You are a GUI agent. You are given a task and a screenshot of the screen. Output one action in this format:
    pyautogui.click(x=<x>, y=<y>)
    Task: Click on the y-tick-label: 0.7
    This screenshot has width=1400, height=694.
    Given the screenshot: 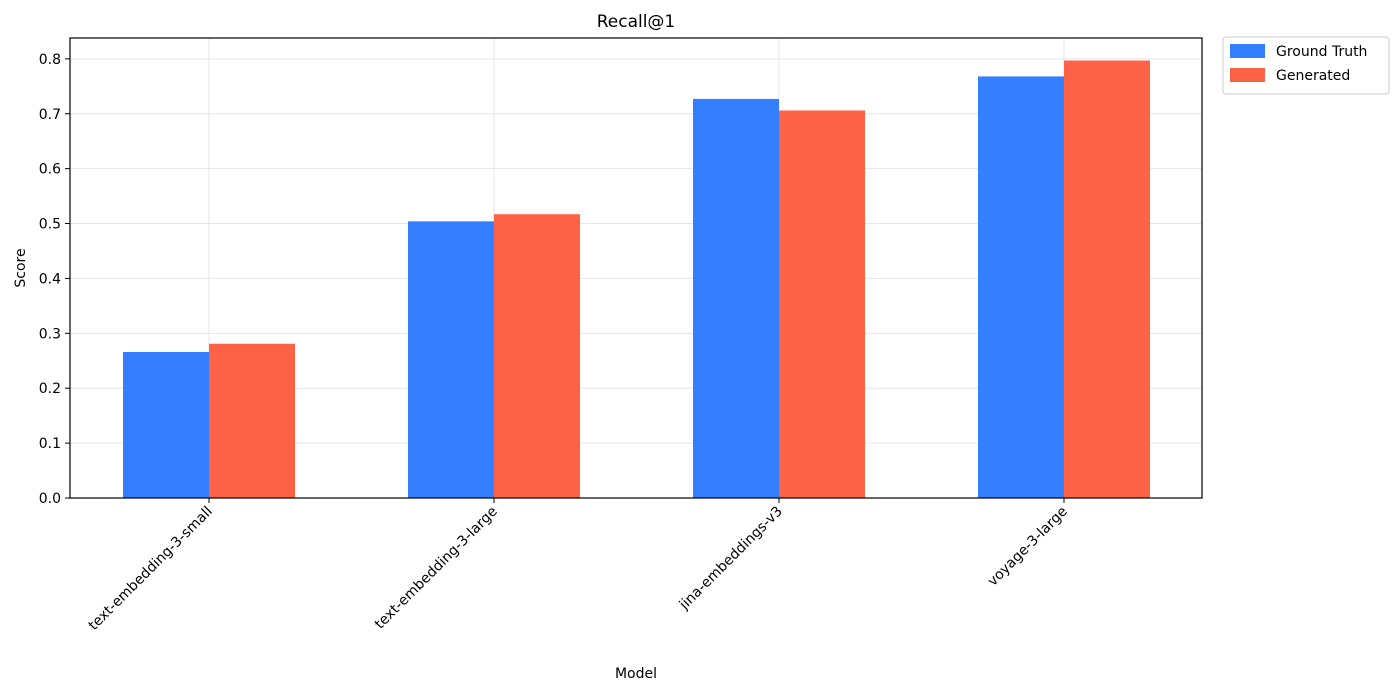 What is the action you would take?
    pyautogui.click(x=50, y=115)
    